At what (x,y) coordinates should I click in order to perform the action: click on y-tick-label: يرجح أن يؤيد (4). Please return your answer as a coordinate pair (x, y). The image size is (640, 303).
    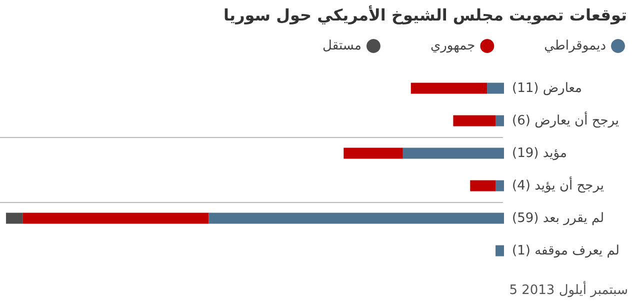
    Looking at the image, I should click on (558, 185).